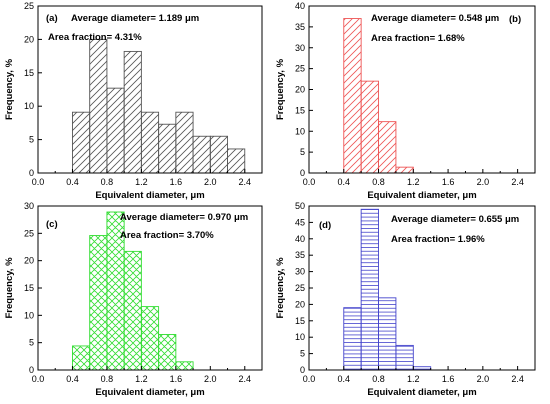 The image size is (550, 404). I want to click on average-diameter-label: Average diameter= 0.655 μm, so click(455, 219).